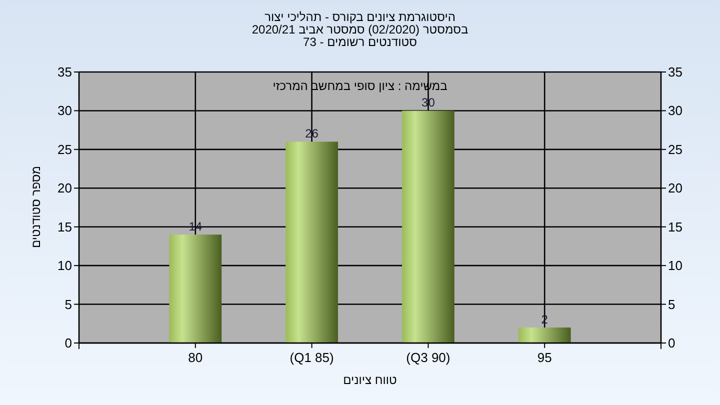 Image resolution: width=720 pixels, height=405 pixels. I want to click on x-tick-label: (Q1 85), so click(312, 357).